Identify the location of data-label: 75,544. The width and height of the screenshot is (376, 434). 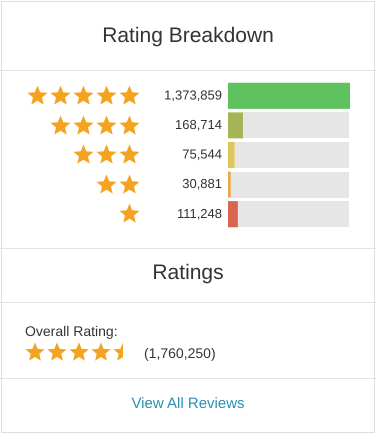
(202, 154).